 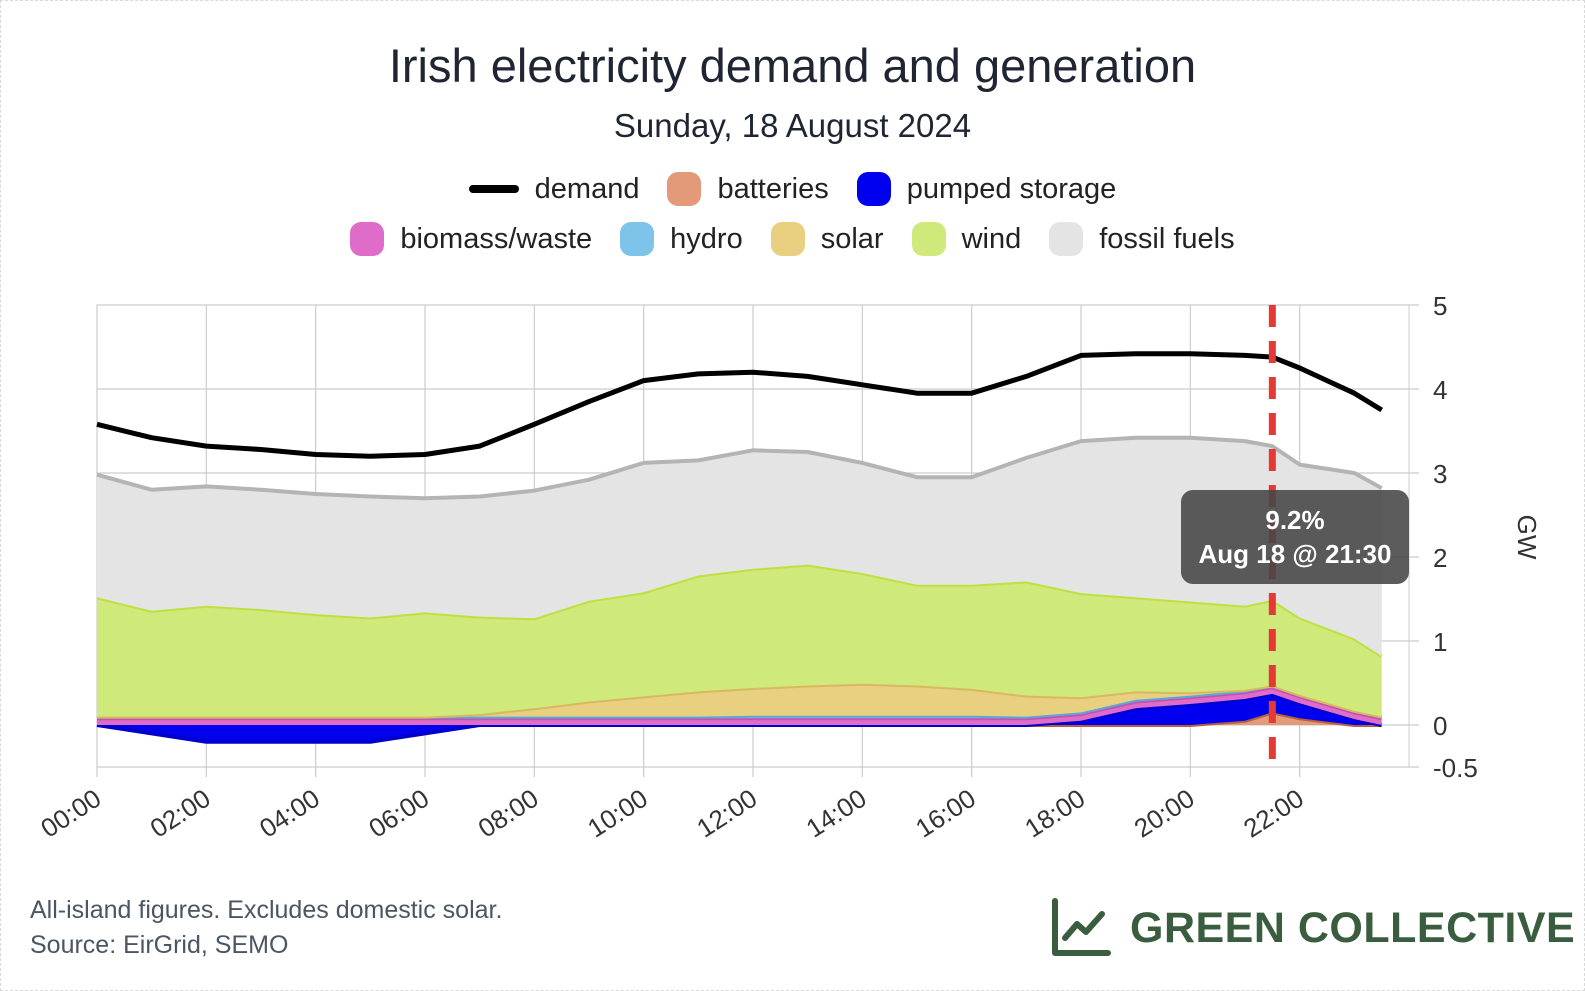 I want to click on x-tick-label-10: 20:00, so click(x=1164, y=813).